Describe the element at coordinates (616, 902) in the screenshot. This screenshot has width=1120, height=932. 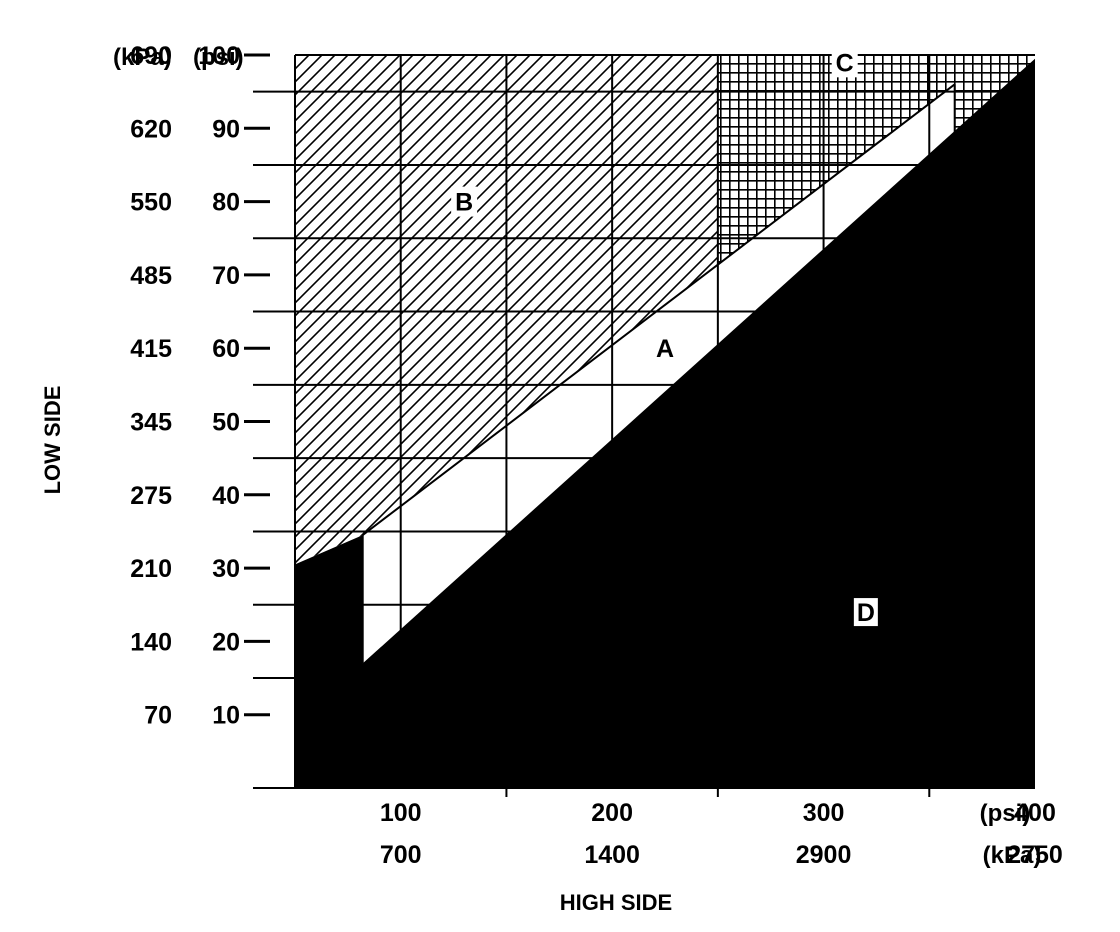
I see `x-axis-title: HIGH SIDE` at that location.